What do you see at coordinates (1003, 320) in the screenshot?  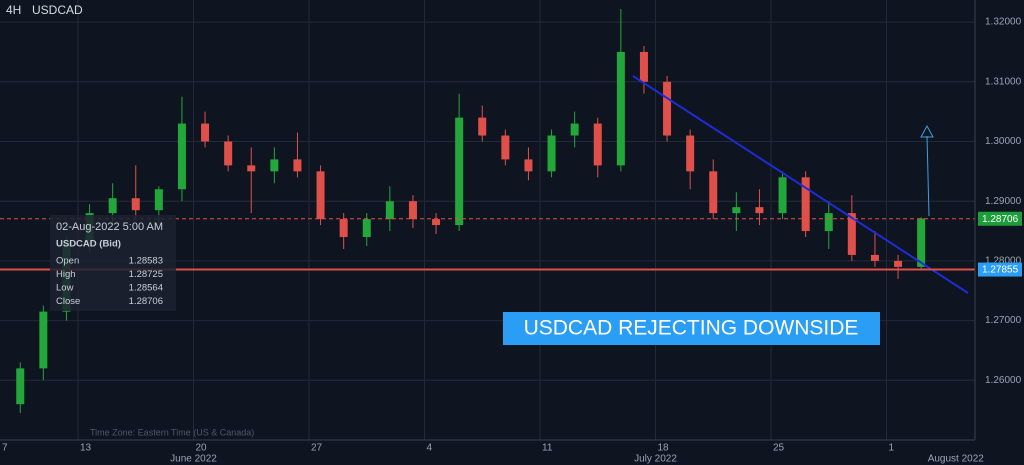 I see `y-tick-label: 1.27000` at bounding box center [1003, 320].